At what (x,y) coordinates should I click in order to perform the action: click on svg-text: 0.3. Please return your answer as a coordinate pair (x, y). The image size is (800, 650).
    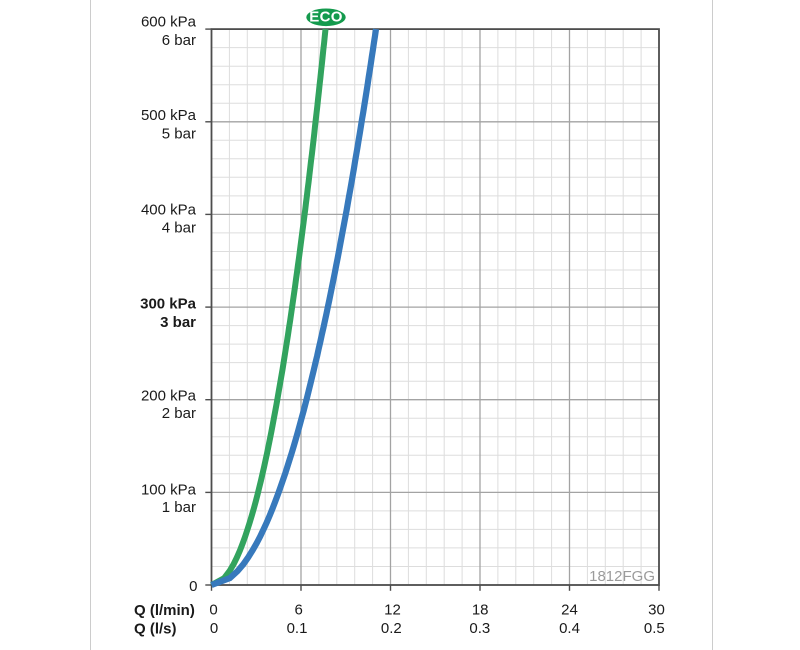
    Looking at the image, I should click on (479, 628).